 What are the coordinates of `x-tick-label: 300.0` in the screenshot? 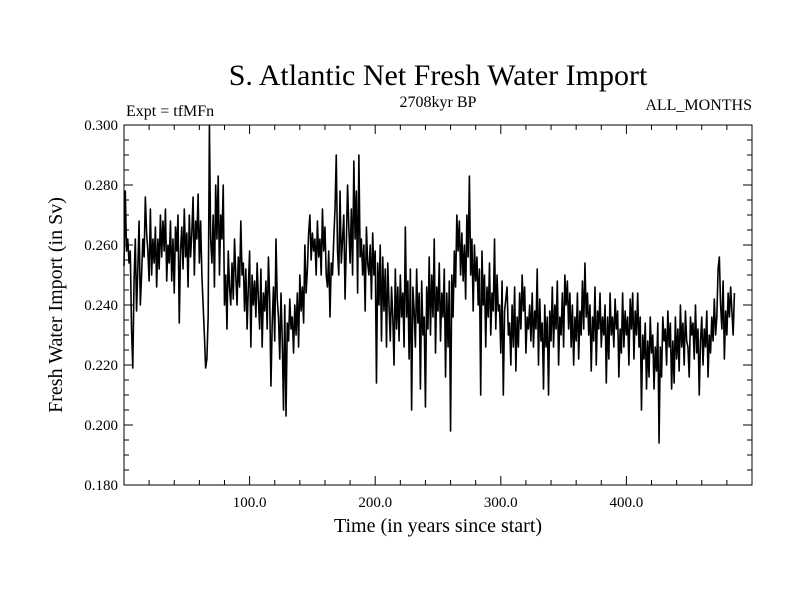 It's located at (501, 503).